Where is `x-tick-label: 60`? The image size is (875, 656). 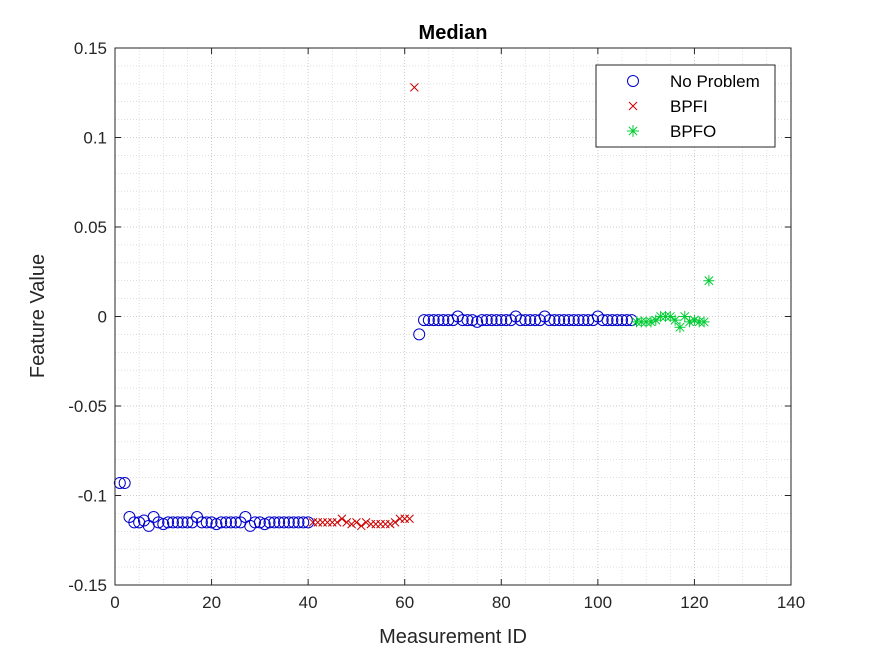 x-tick-label: 60 is located at coordinates (404, 602).